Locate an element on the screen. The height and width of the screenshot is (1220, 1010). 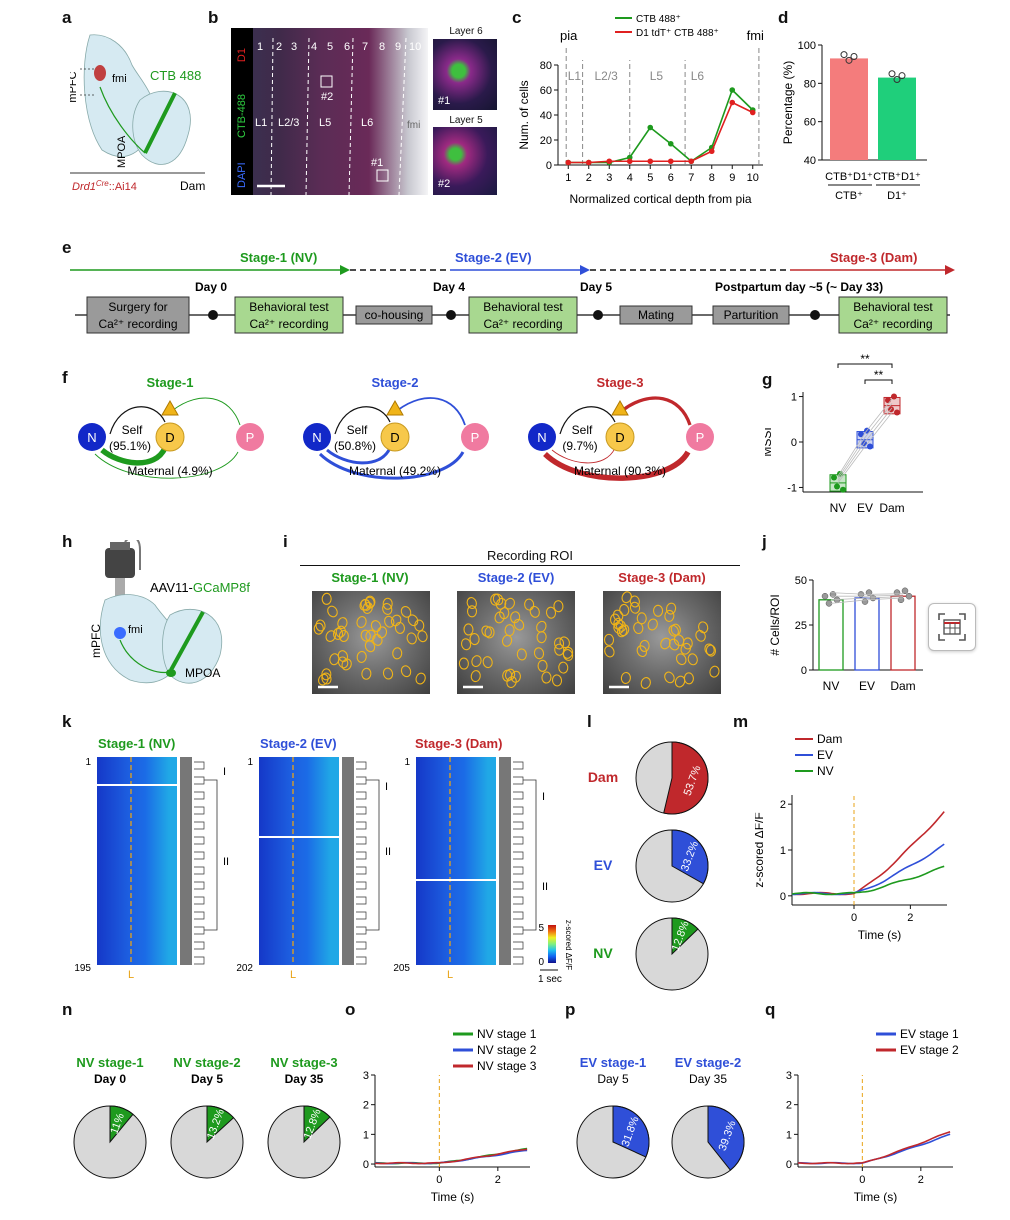
y-axis-label: # Cells/ROI is located at coordinates (775, 624).